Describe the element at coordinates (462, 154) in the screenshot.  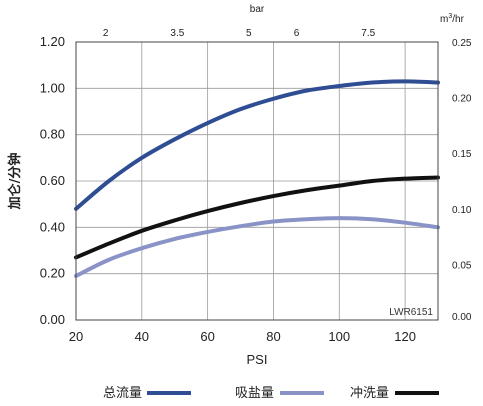
I see `right-tick-label-3: 0.15` at that location.